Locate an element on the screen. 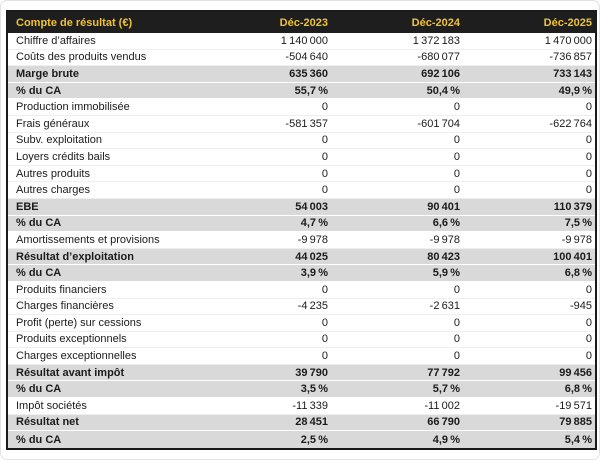 This screenshot has width=600, height=460. row-label: Subv. exploitation is located at coordinates (59, 140).